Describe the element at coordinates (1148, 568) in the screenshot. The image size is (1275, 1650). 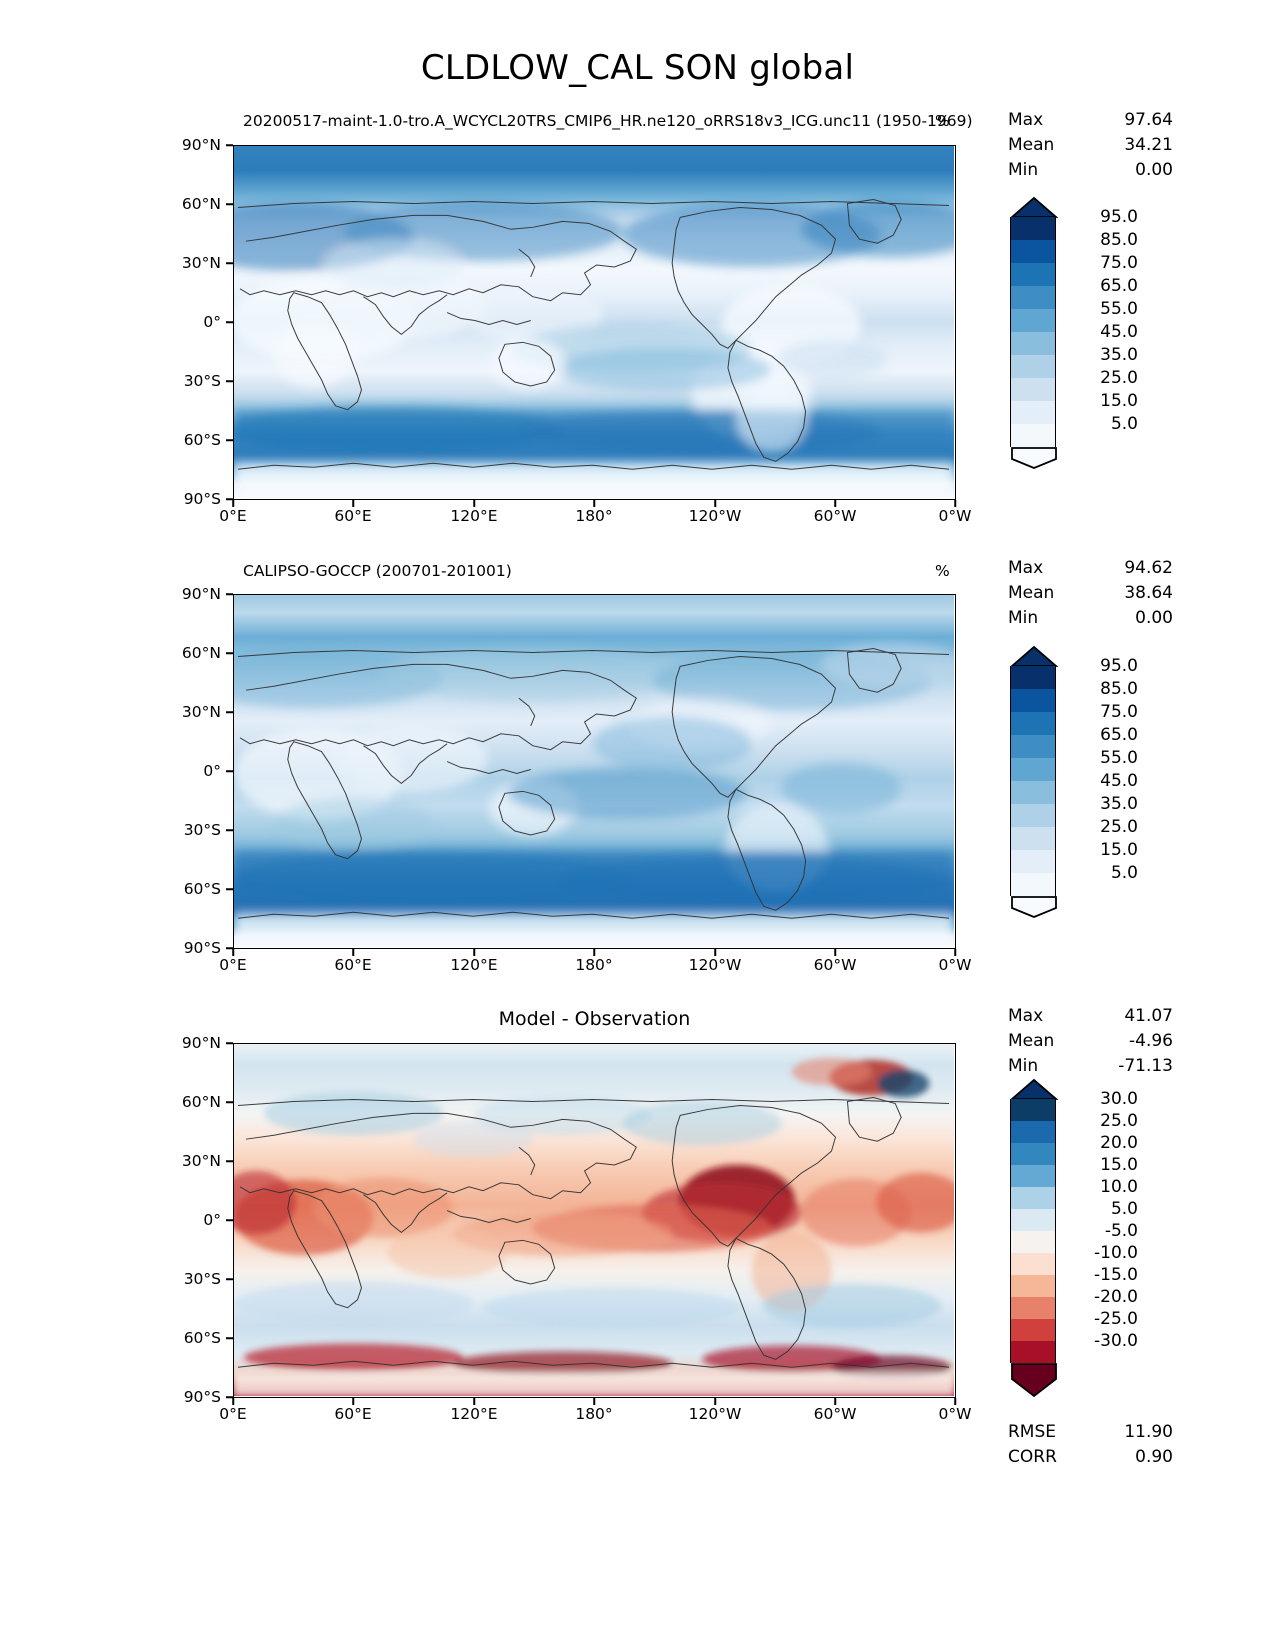
I see `stat-value: 94.62` at that location.